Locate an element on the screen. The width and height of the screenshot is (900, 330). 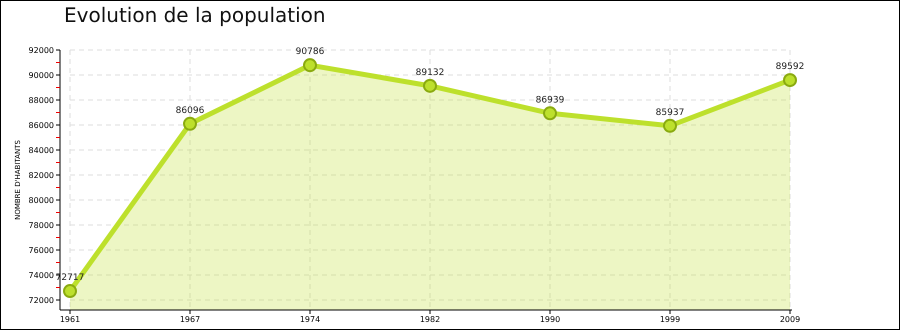
x-tick-label: 1961 is located at coordinates (70, 319).